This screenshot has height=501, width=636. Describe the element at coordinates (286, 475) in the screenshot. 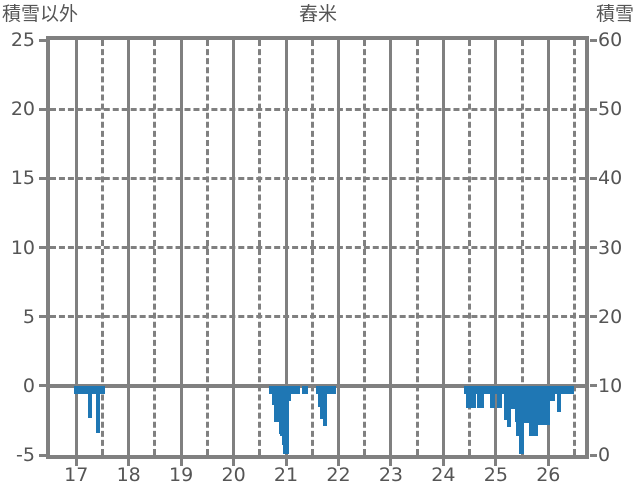

I see `x-tick-label: 21` at that location.